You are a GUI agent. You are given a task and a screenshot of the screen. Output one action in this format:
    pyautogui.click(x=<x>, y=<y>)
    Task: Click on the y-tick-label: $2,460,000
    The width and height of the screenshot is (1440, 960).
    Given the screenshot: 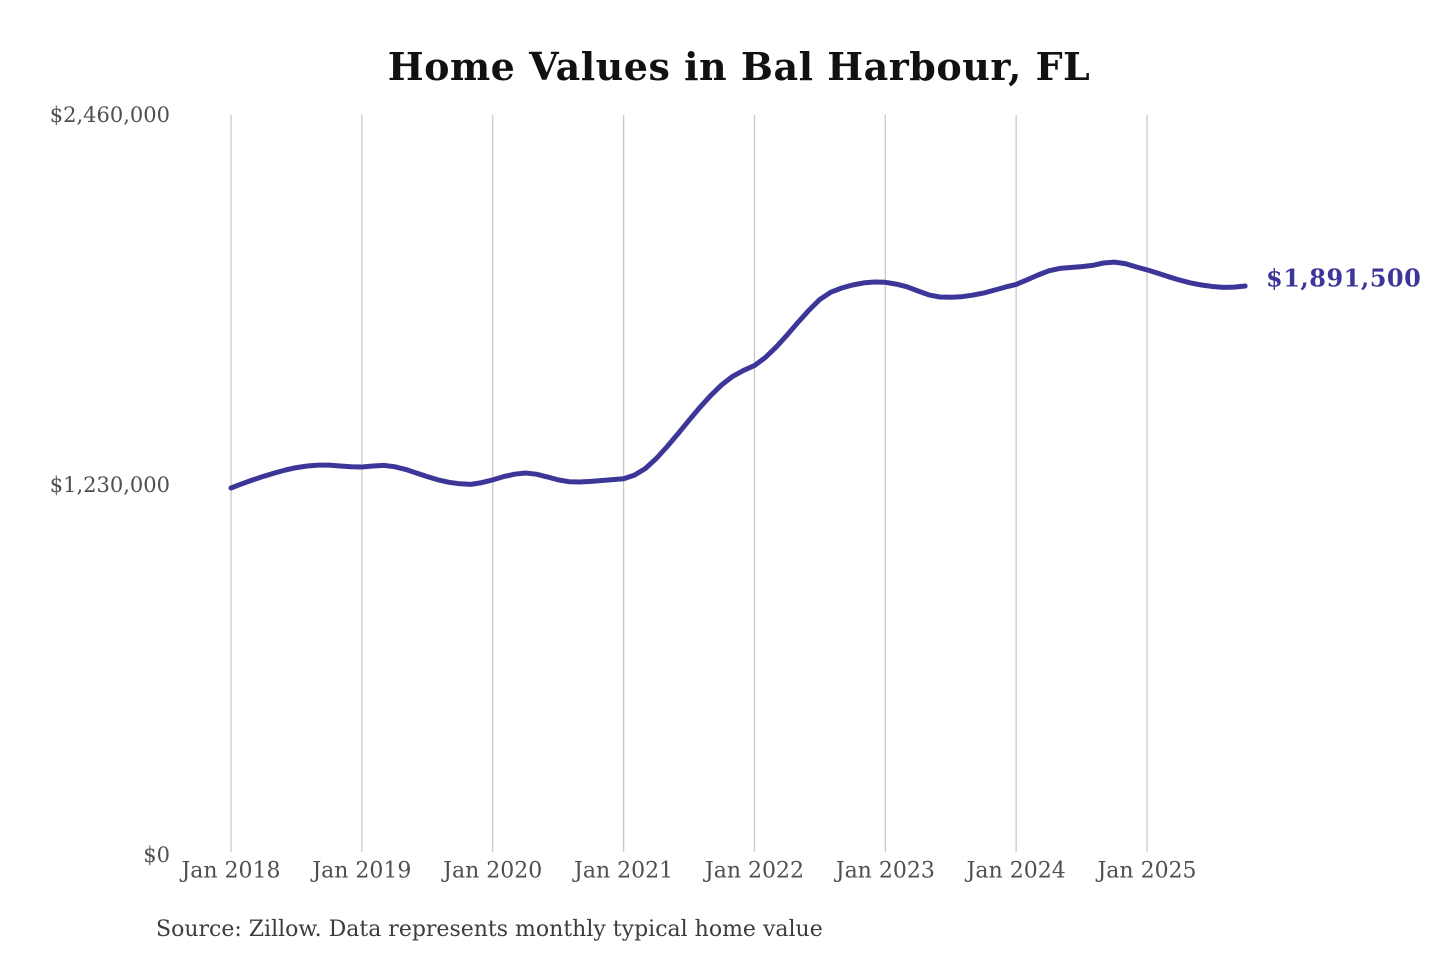 What is the action you would take?
    pyautogui.click(x=109, y=115)
    